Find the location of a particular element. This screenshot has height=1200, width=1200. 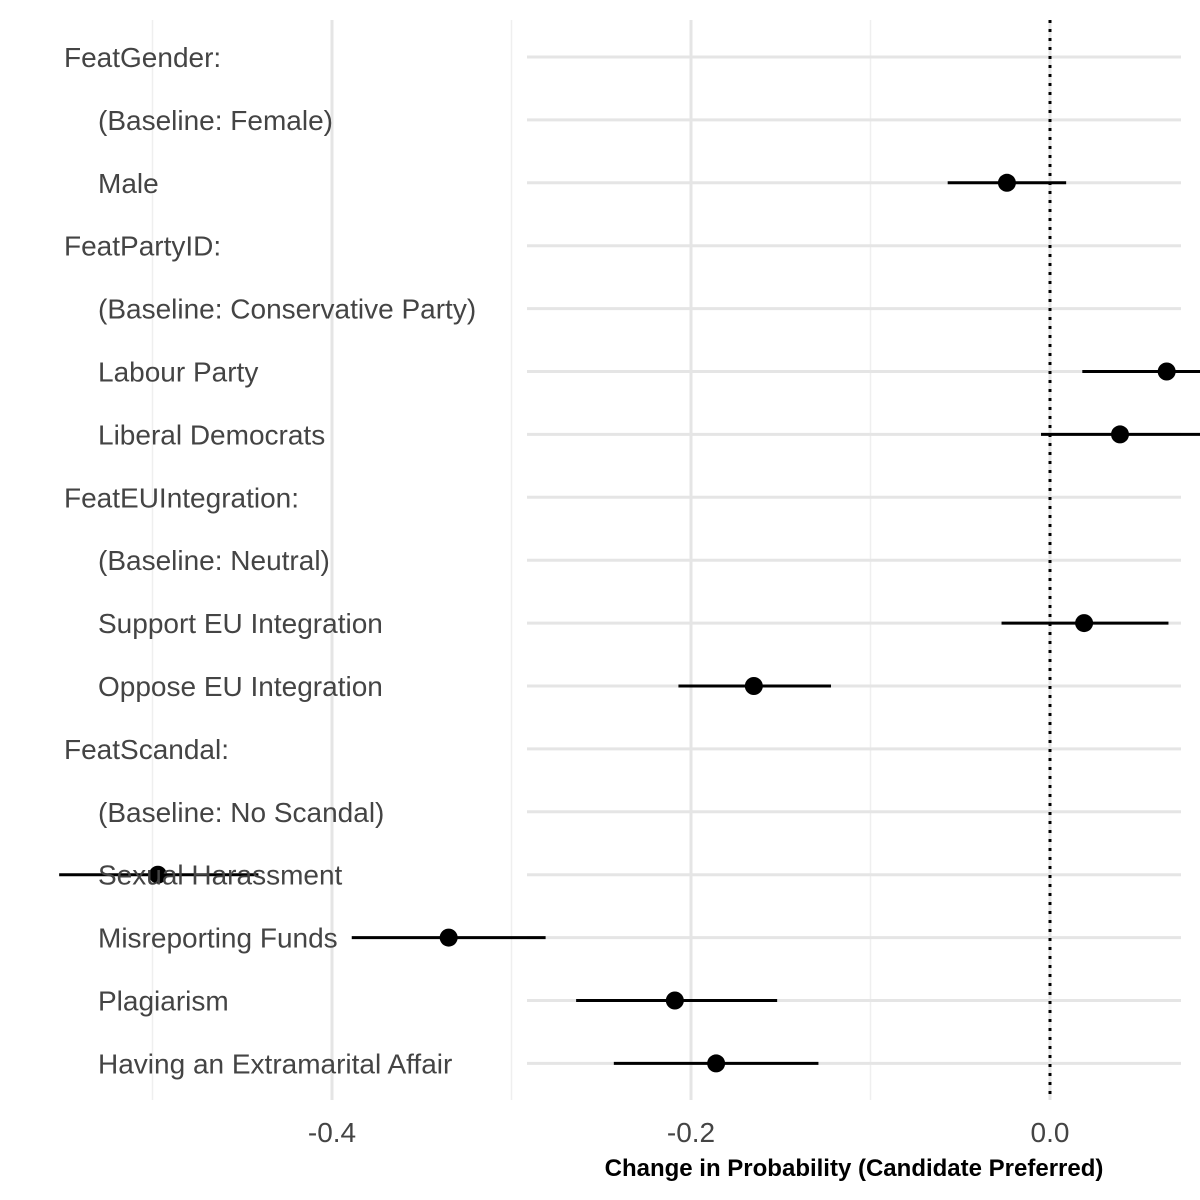

row-label: Oppose EU Integration is located at coordinates (240, 686).